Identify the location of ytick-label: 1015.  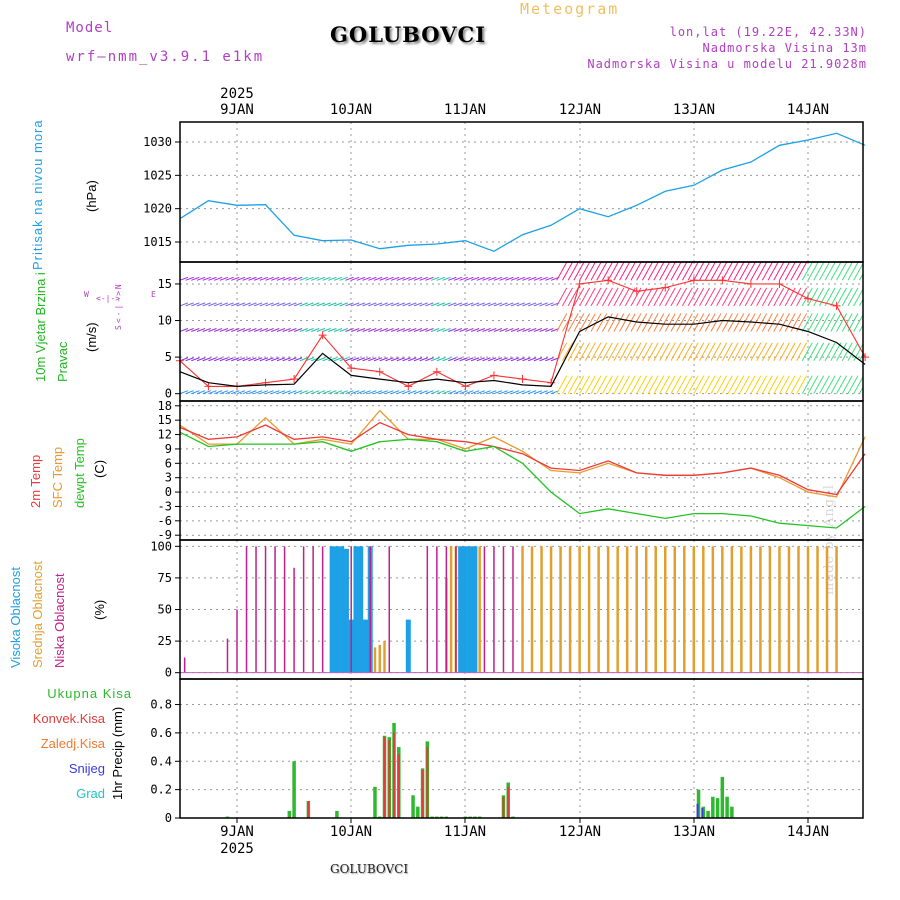
(157, 242).